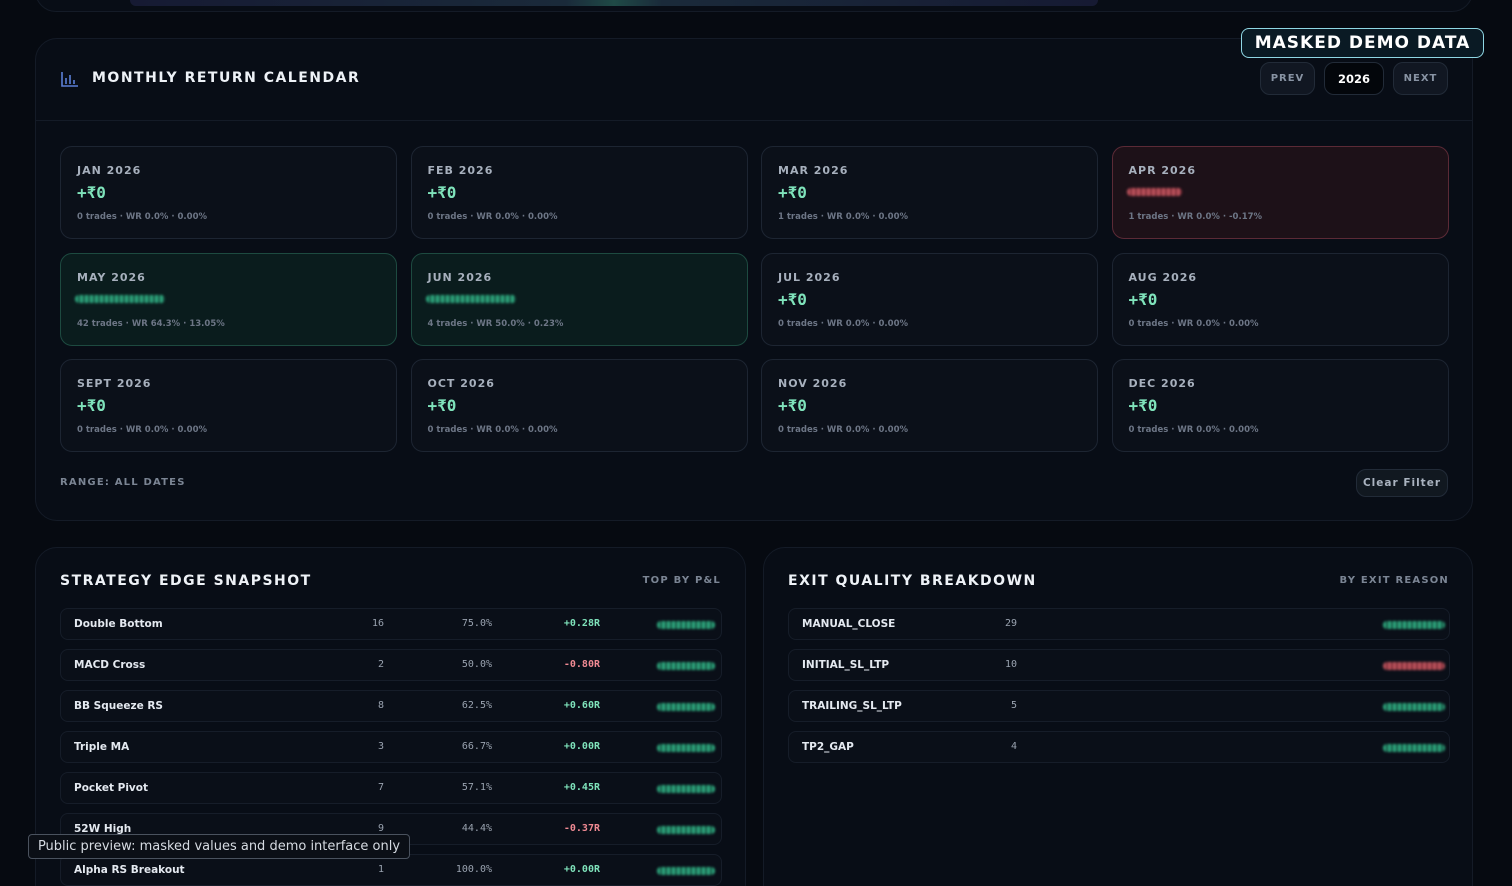 Image resolution: width=1512 pixels, height=886 pixels. What do you see at coordinates (1287, 78) in the screenshot?
I see `prev-button: PREV` at bounding box center [1287, 78].